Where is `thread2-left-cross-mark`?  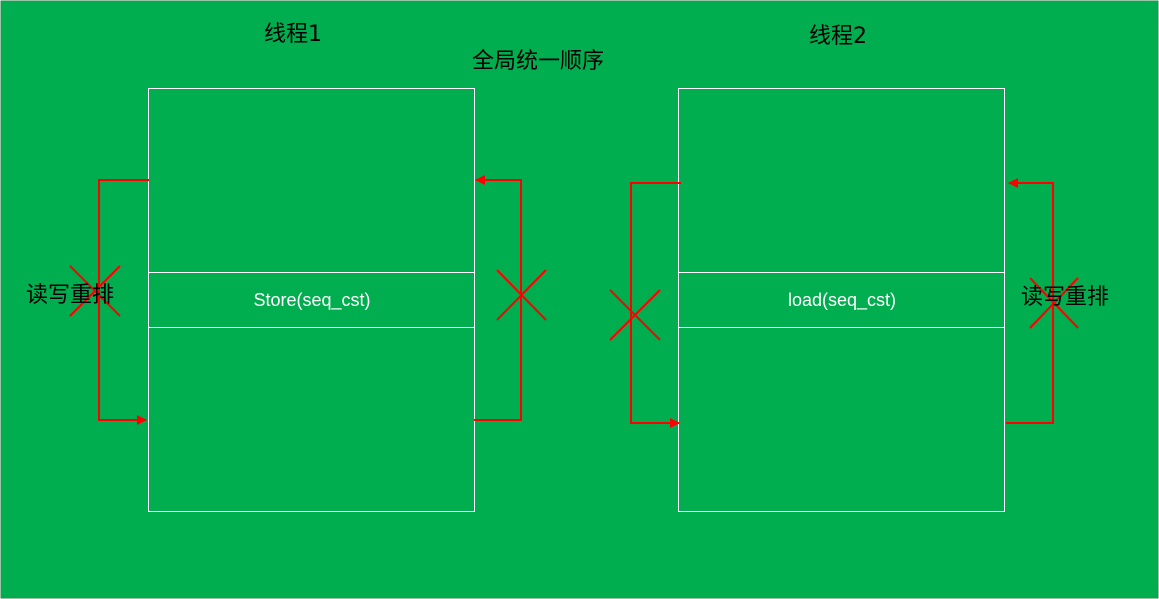 thread2-left-cross-mark is located at coordinates (635, 315).